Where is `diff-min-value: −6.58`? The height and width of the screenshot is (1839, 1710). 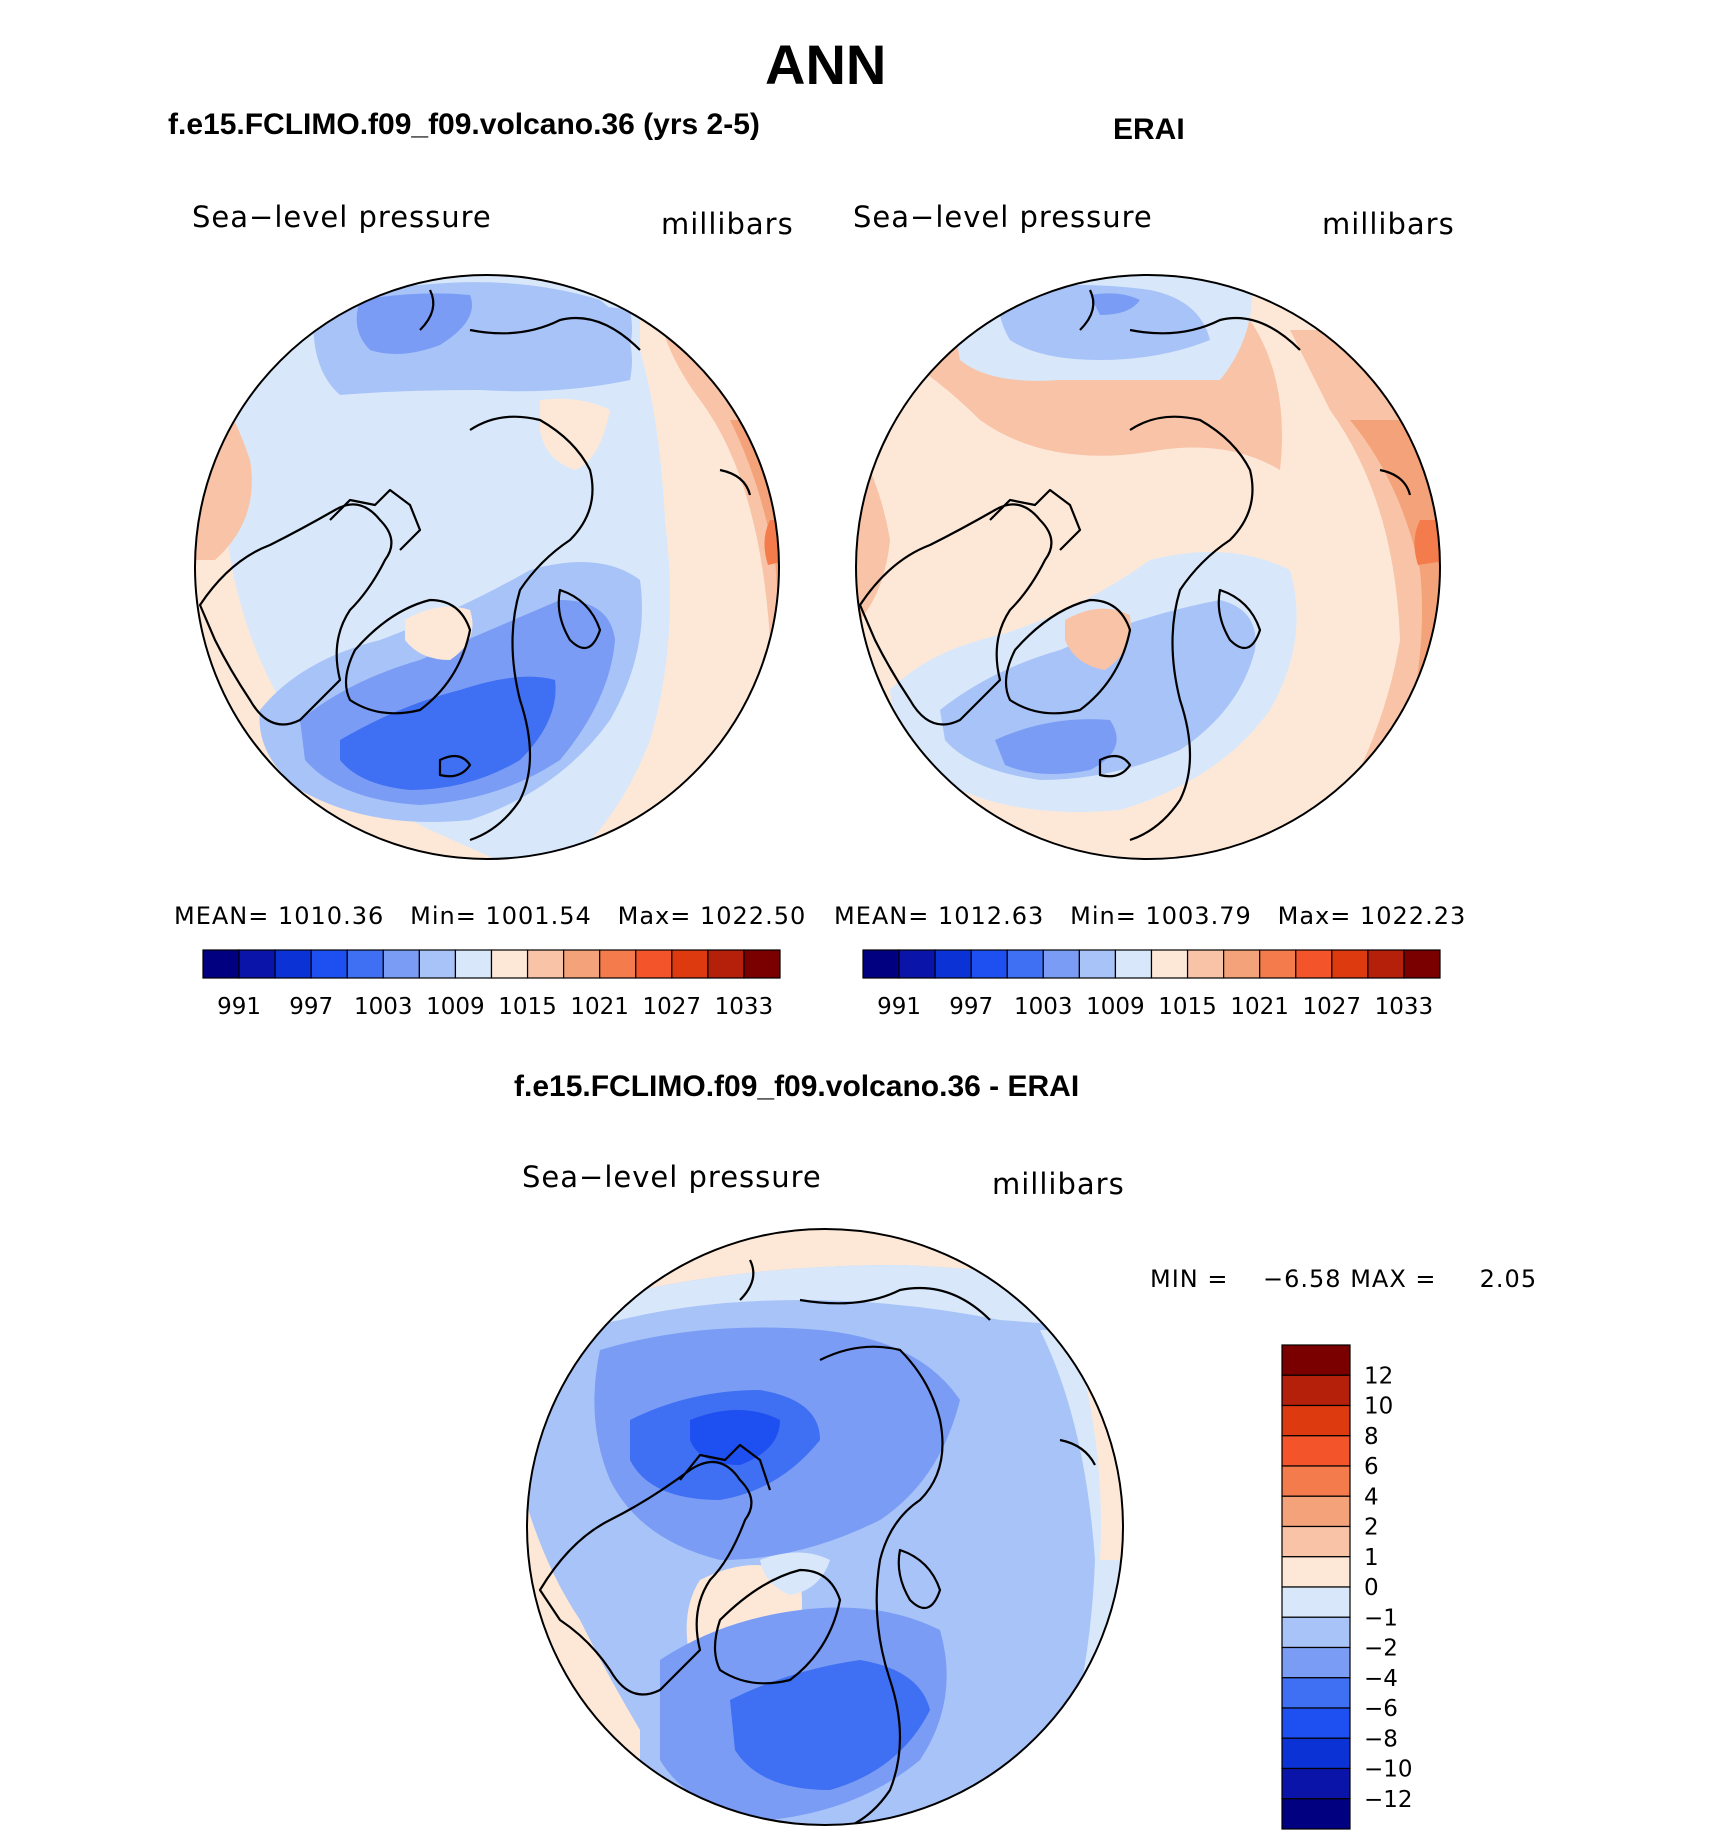
diff-min-value: −6.58 is located at coordinates (1302, 1279).